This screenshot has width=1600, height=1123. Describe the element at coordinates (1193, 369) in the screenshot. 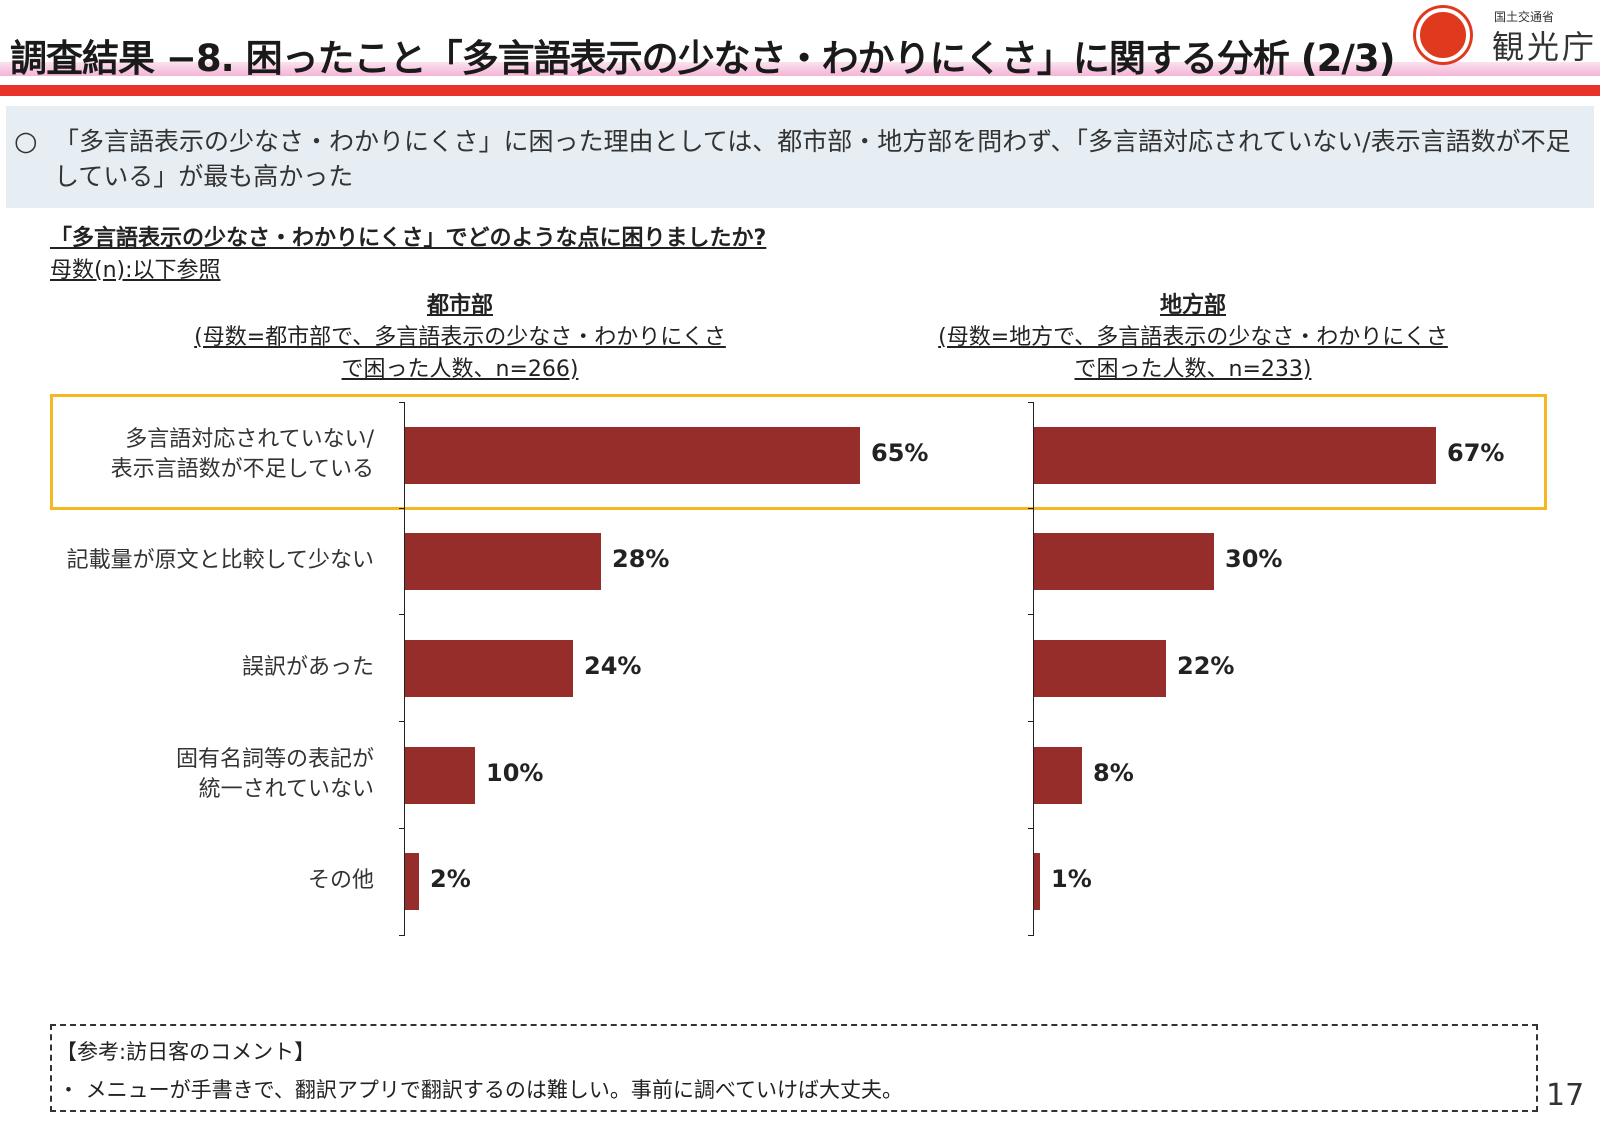

I see `group-note-rural-2: で困った人数、n=233)` at that location.